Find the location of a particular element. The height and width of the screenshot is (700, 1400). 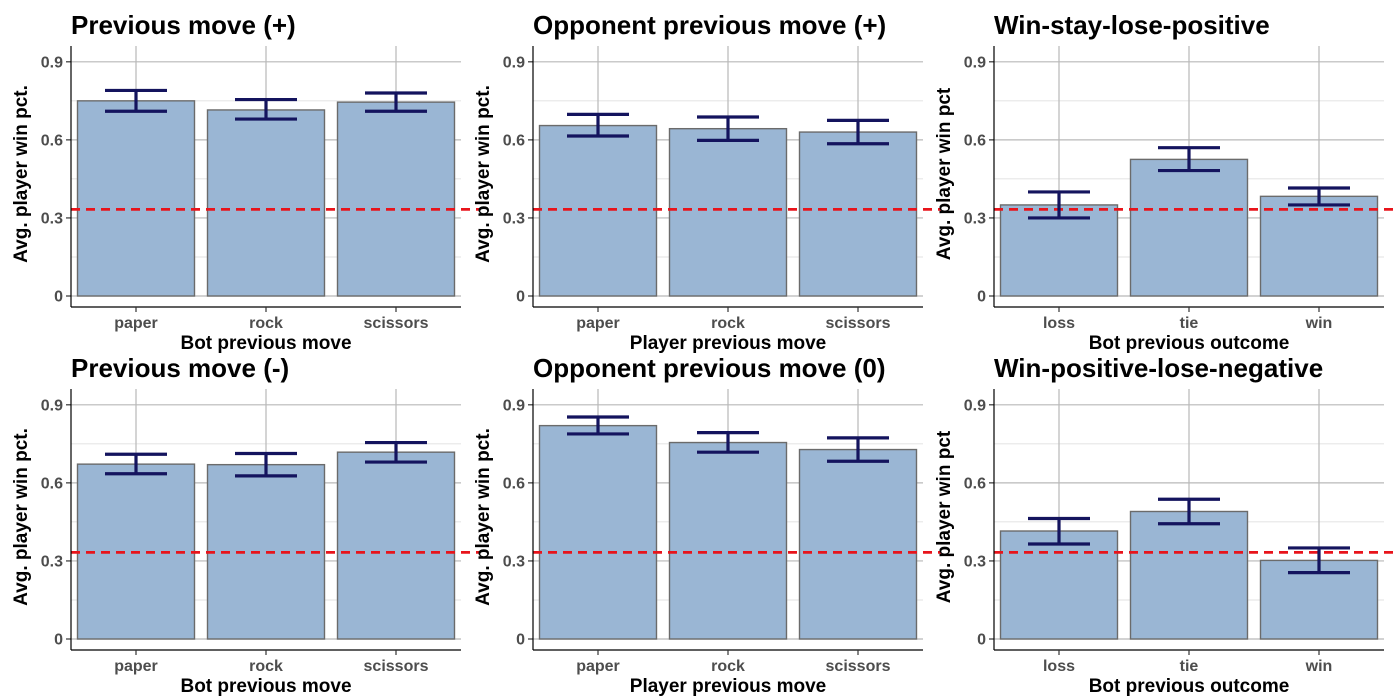

panel-title: Opponent previous move (0) is located at coordinates (709, 368).